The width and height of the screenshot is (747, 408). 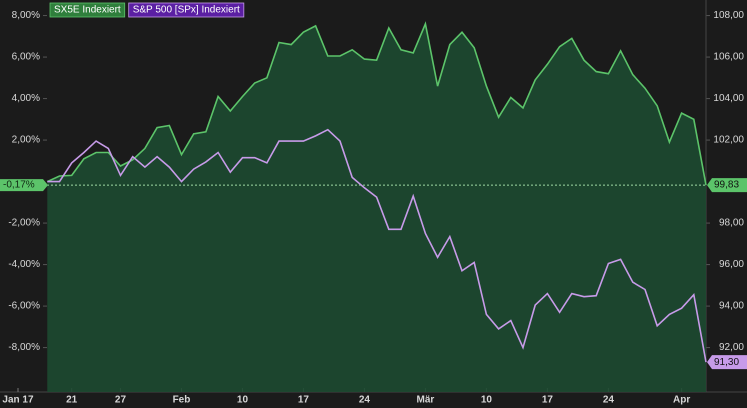 What do you see at coordinates (24, 264) in the screenshot?
I see `y-tick-label: -4,00%` at bounding box center [24, 264].